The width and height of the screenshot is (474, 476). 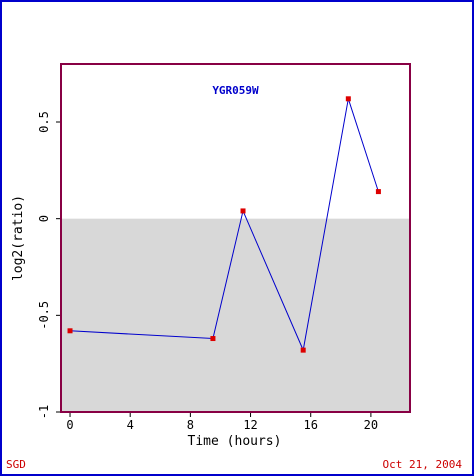 I want to click on y-axis-label: log2(ratio), so click(x=18, y=238).